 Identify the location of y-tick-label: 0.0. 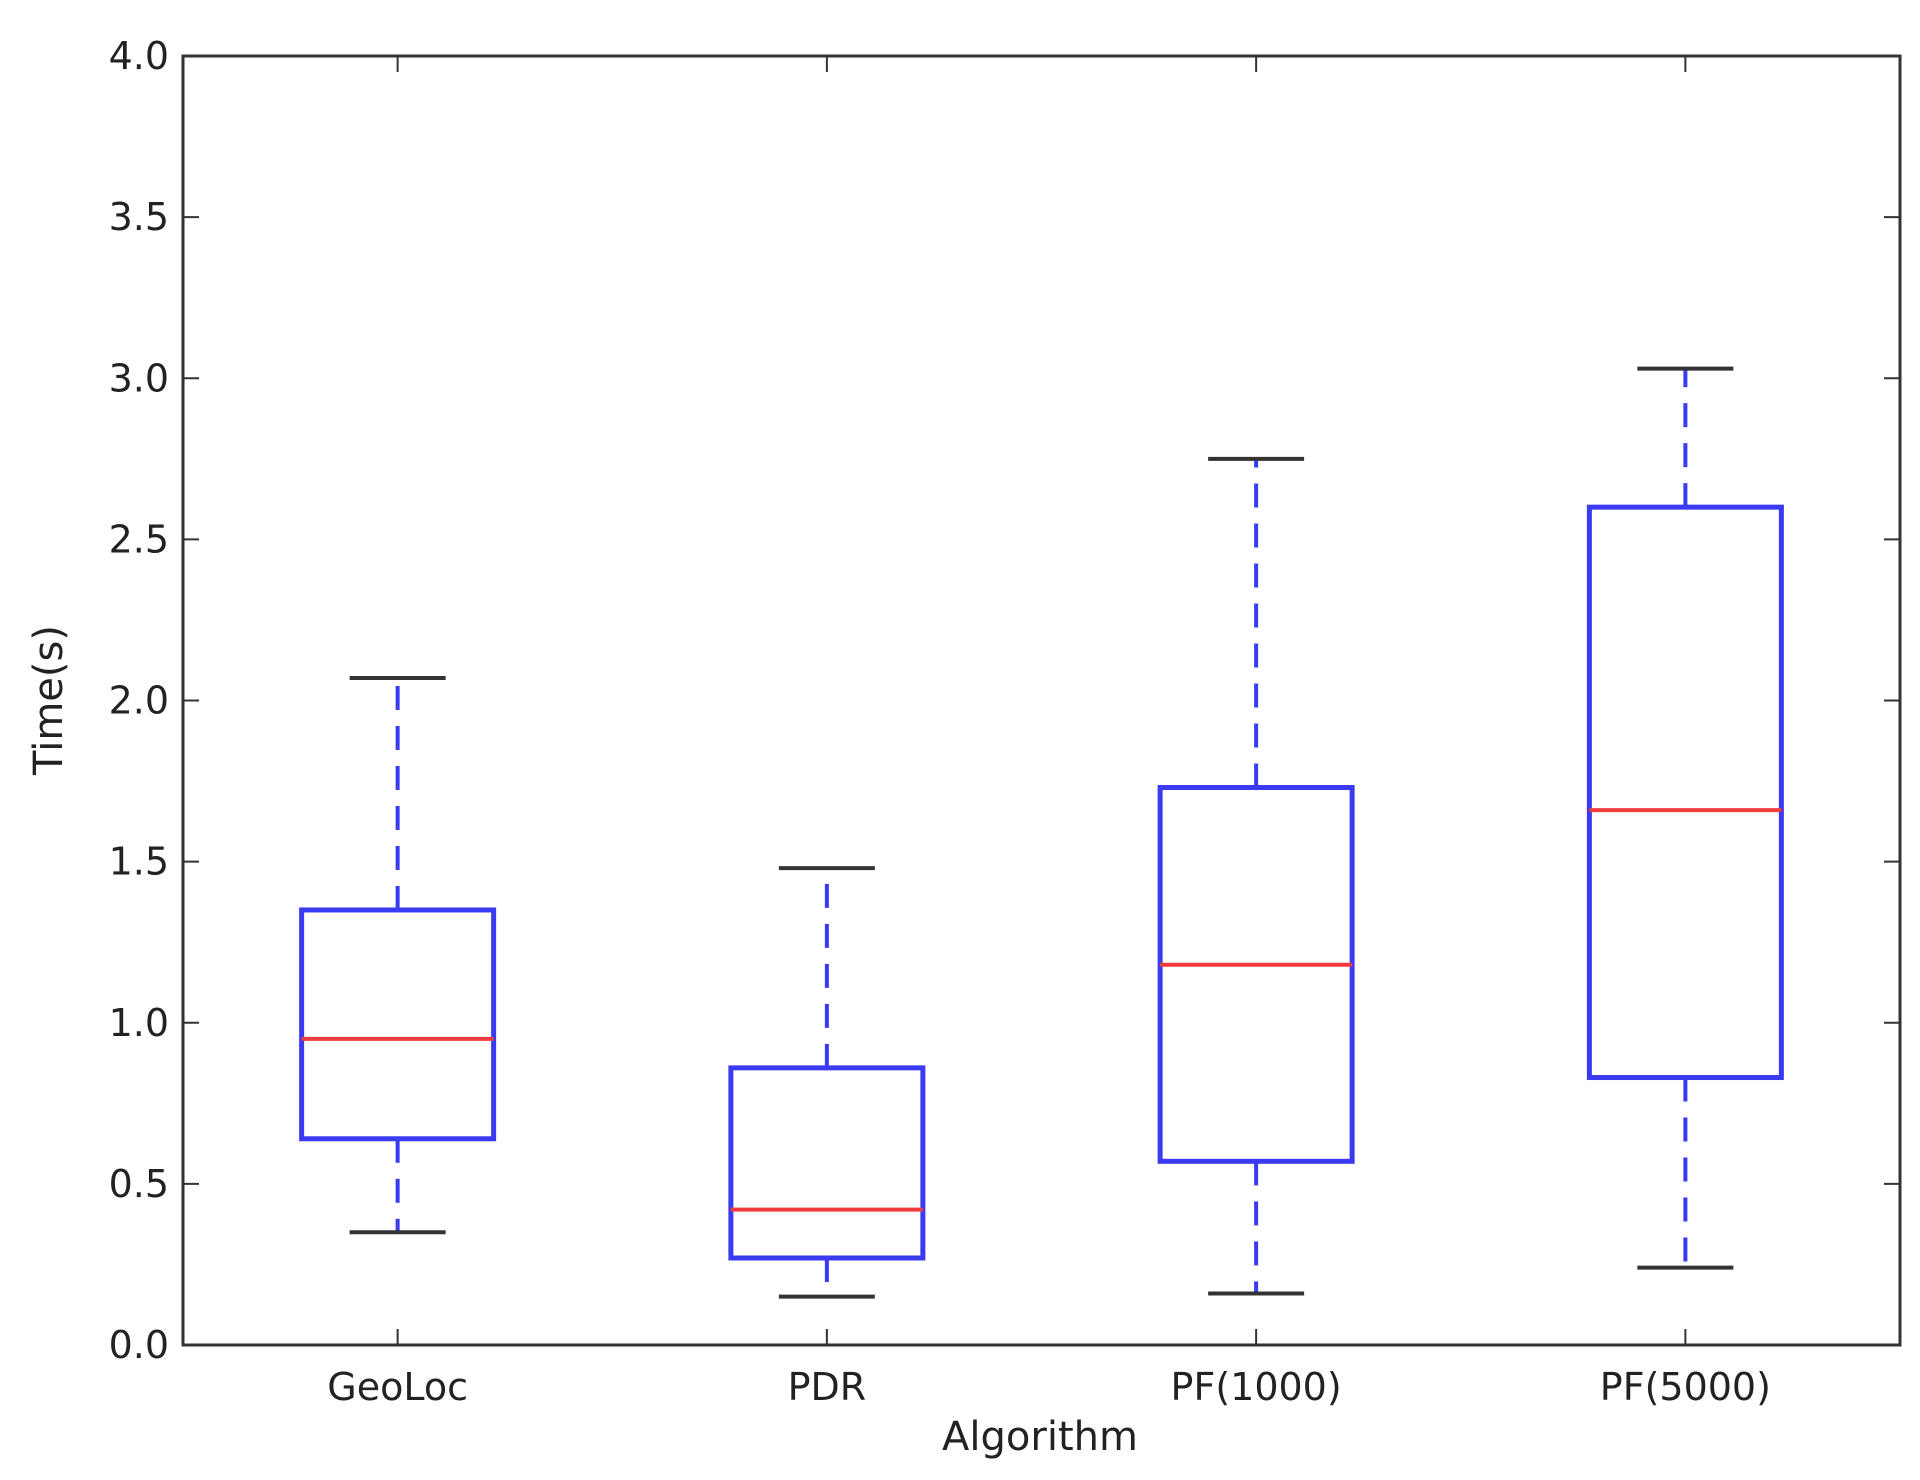
(139, 1345).